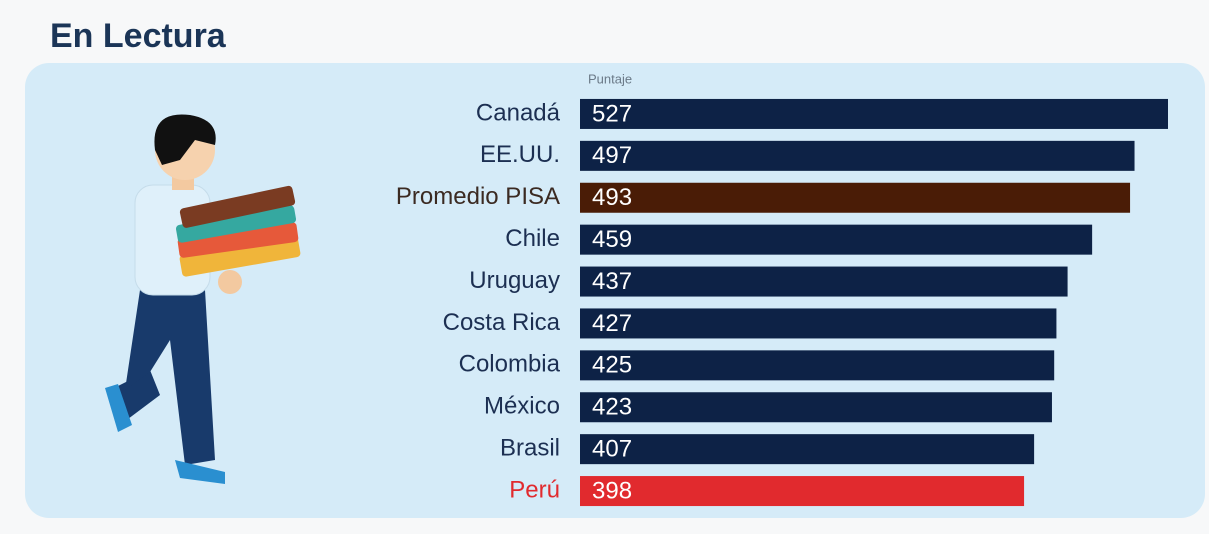 The height and width of the screenshot is (534, 1209). I want to click on value-label: 427, so click(612, 323).